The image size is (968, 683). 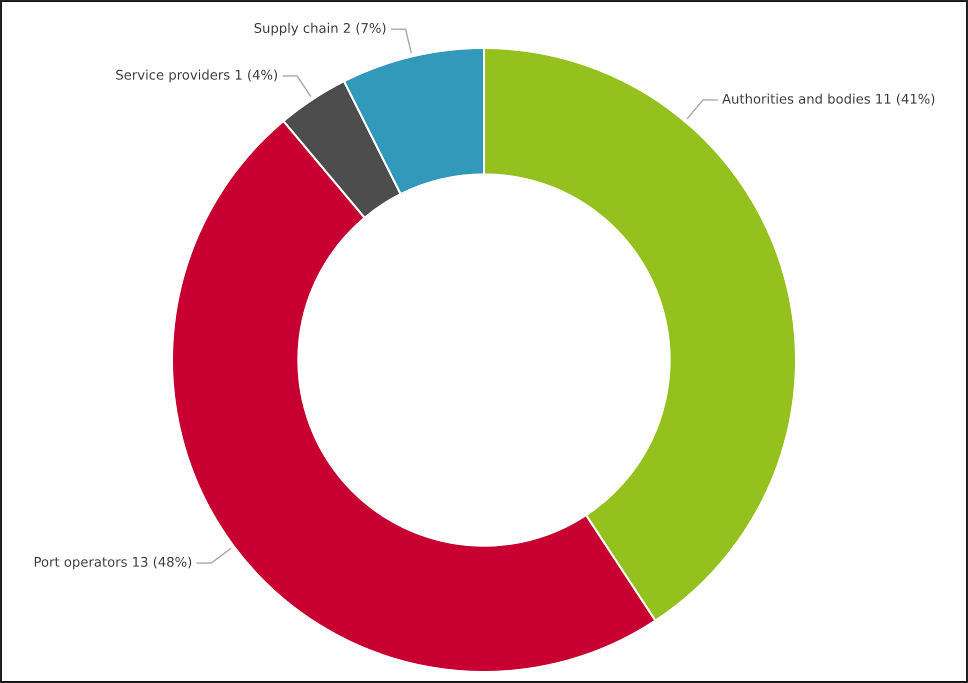 I want to click on slice-label: Port operators 13 (48%), so click(x=113, y=563).